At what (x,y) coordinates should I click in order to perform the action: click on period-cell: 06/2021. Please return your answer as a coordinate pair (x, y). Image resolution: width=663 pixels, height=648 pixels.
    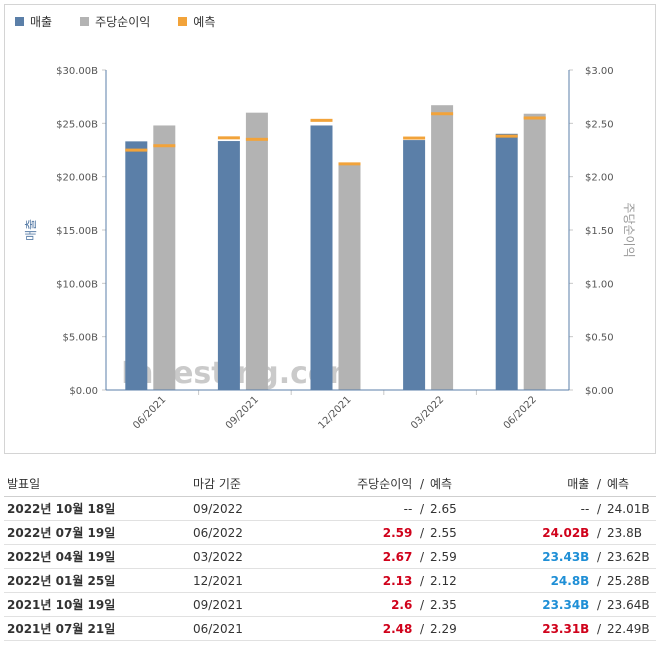
    Looking at the image, I should click on (253, 628).